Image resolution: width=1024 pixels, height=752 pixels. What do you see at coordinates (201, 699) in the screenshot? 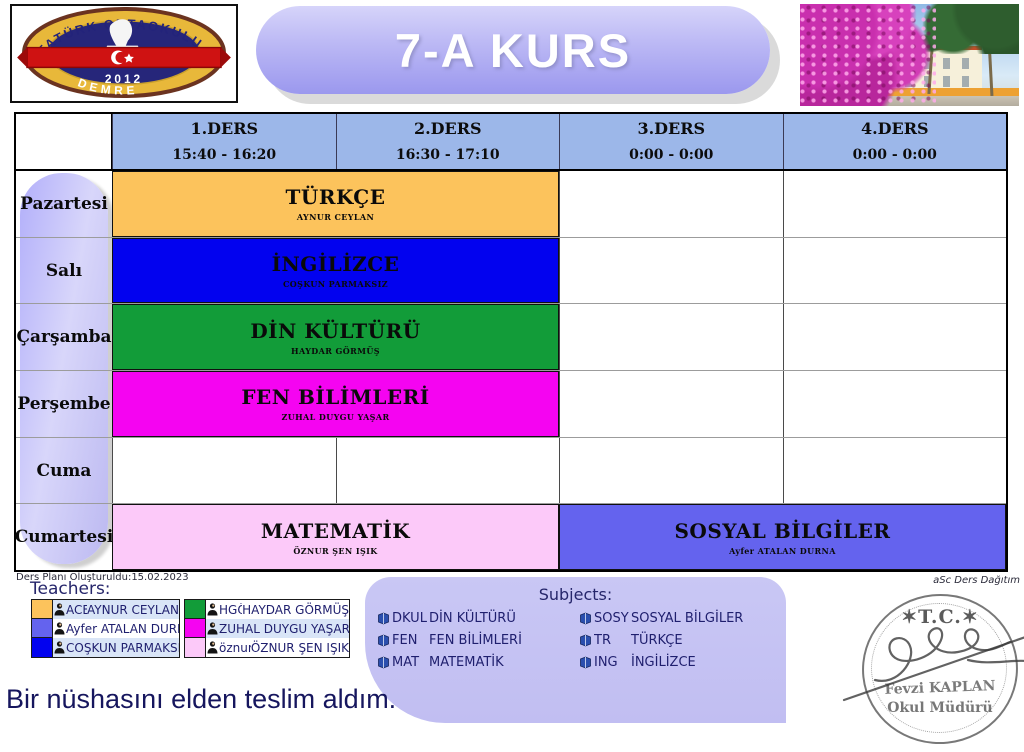
I see `handover-note: Bir nüshasını elden teslim aldım.` at bounding box center [201, 699].